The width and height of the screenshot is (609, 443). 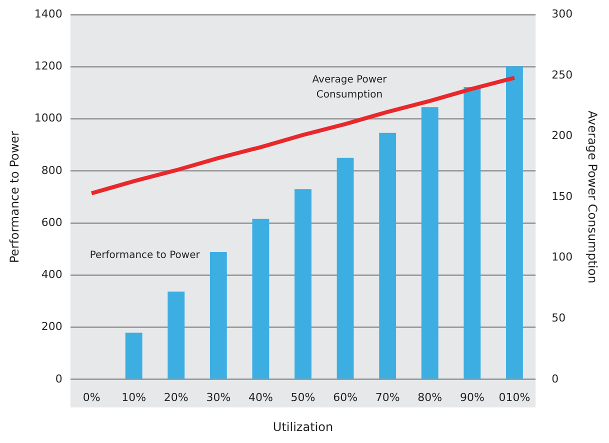 I want to click on y-tick-label: 200, so click(x=51, y=327).